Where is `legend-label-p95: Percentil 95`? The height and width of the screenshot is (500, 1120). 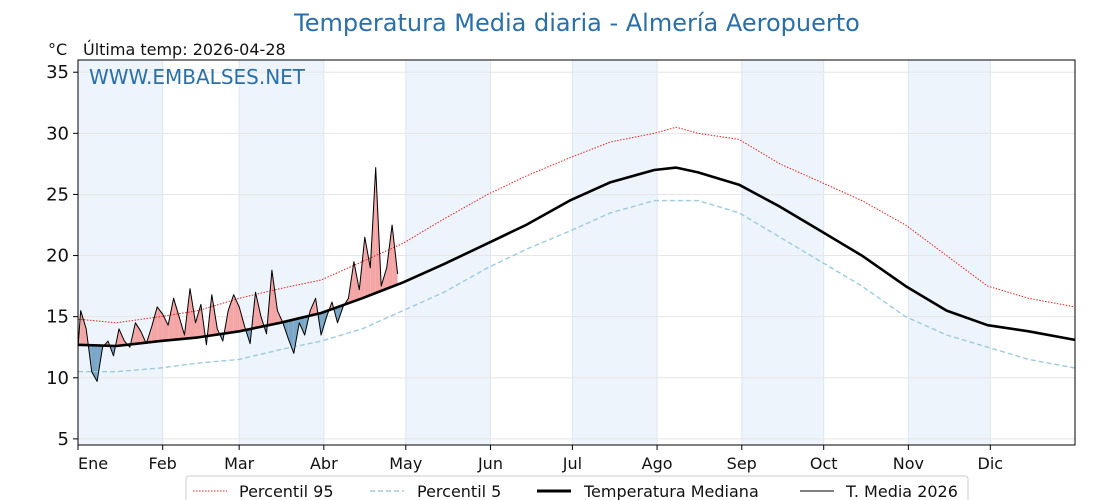 legend-label-p95: Percentil 95 is located at coordinates (286, 491).